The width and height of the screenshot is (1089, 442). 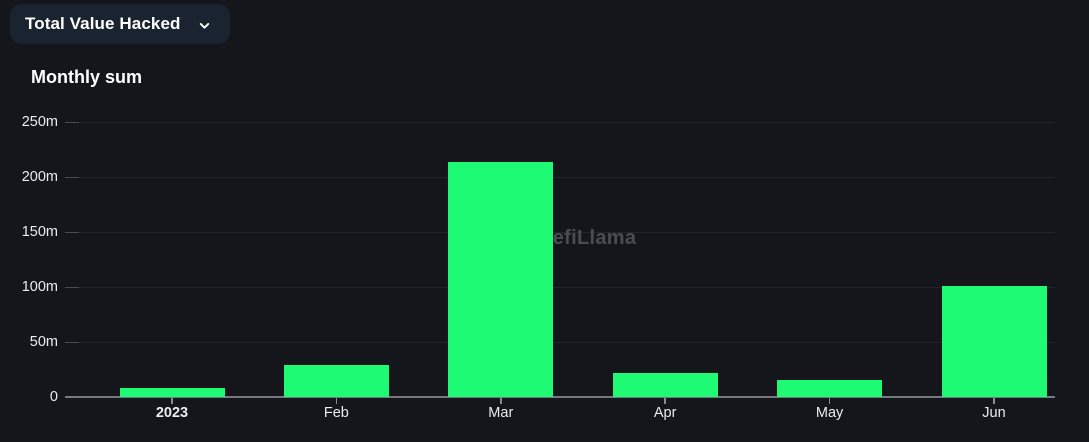 I want to click on x-axis-tick-2023, so click(x=172, y=401).